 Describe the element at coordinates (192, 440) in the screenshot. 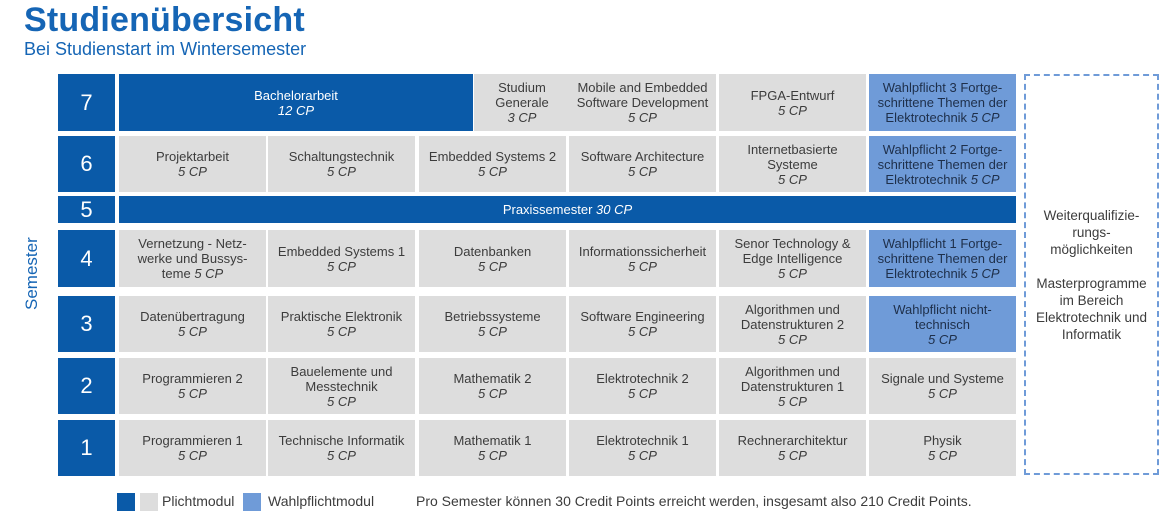

I see `module-name-line: Programmieren 1` at that location.